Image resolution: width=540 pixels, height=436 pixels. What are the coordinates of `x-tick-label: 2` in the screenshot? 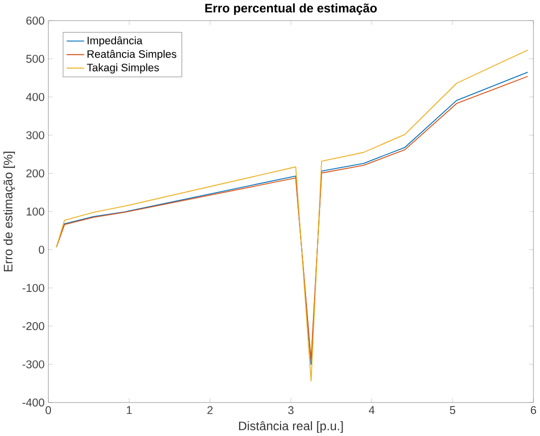 It's located at (210, 410).